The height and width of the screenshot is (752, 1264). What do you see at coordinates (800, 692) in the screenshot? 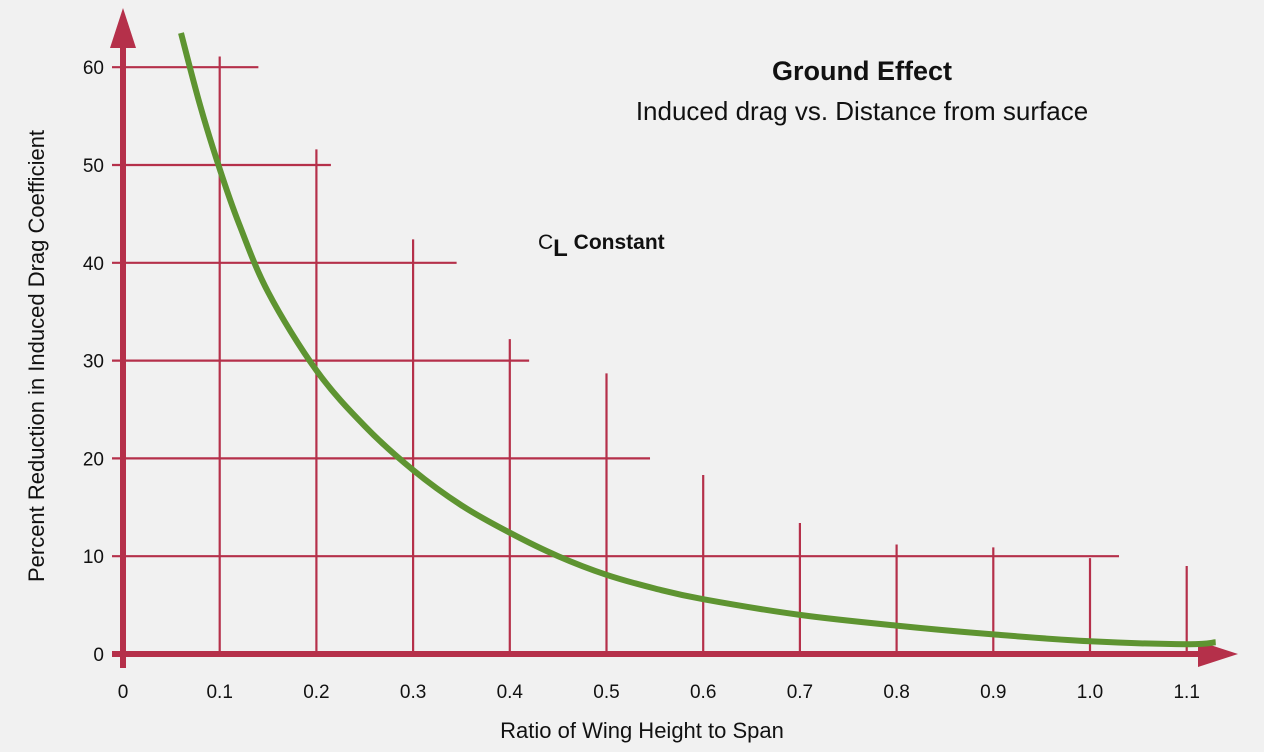
I see `x-tick-label-0.7: 0.7` at bounding box center [800, 692].